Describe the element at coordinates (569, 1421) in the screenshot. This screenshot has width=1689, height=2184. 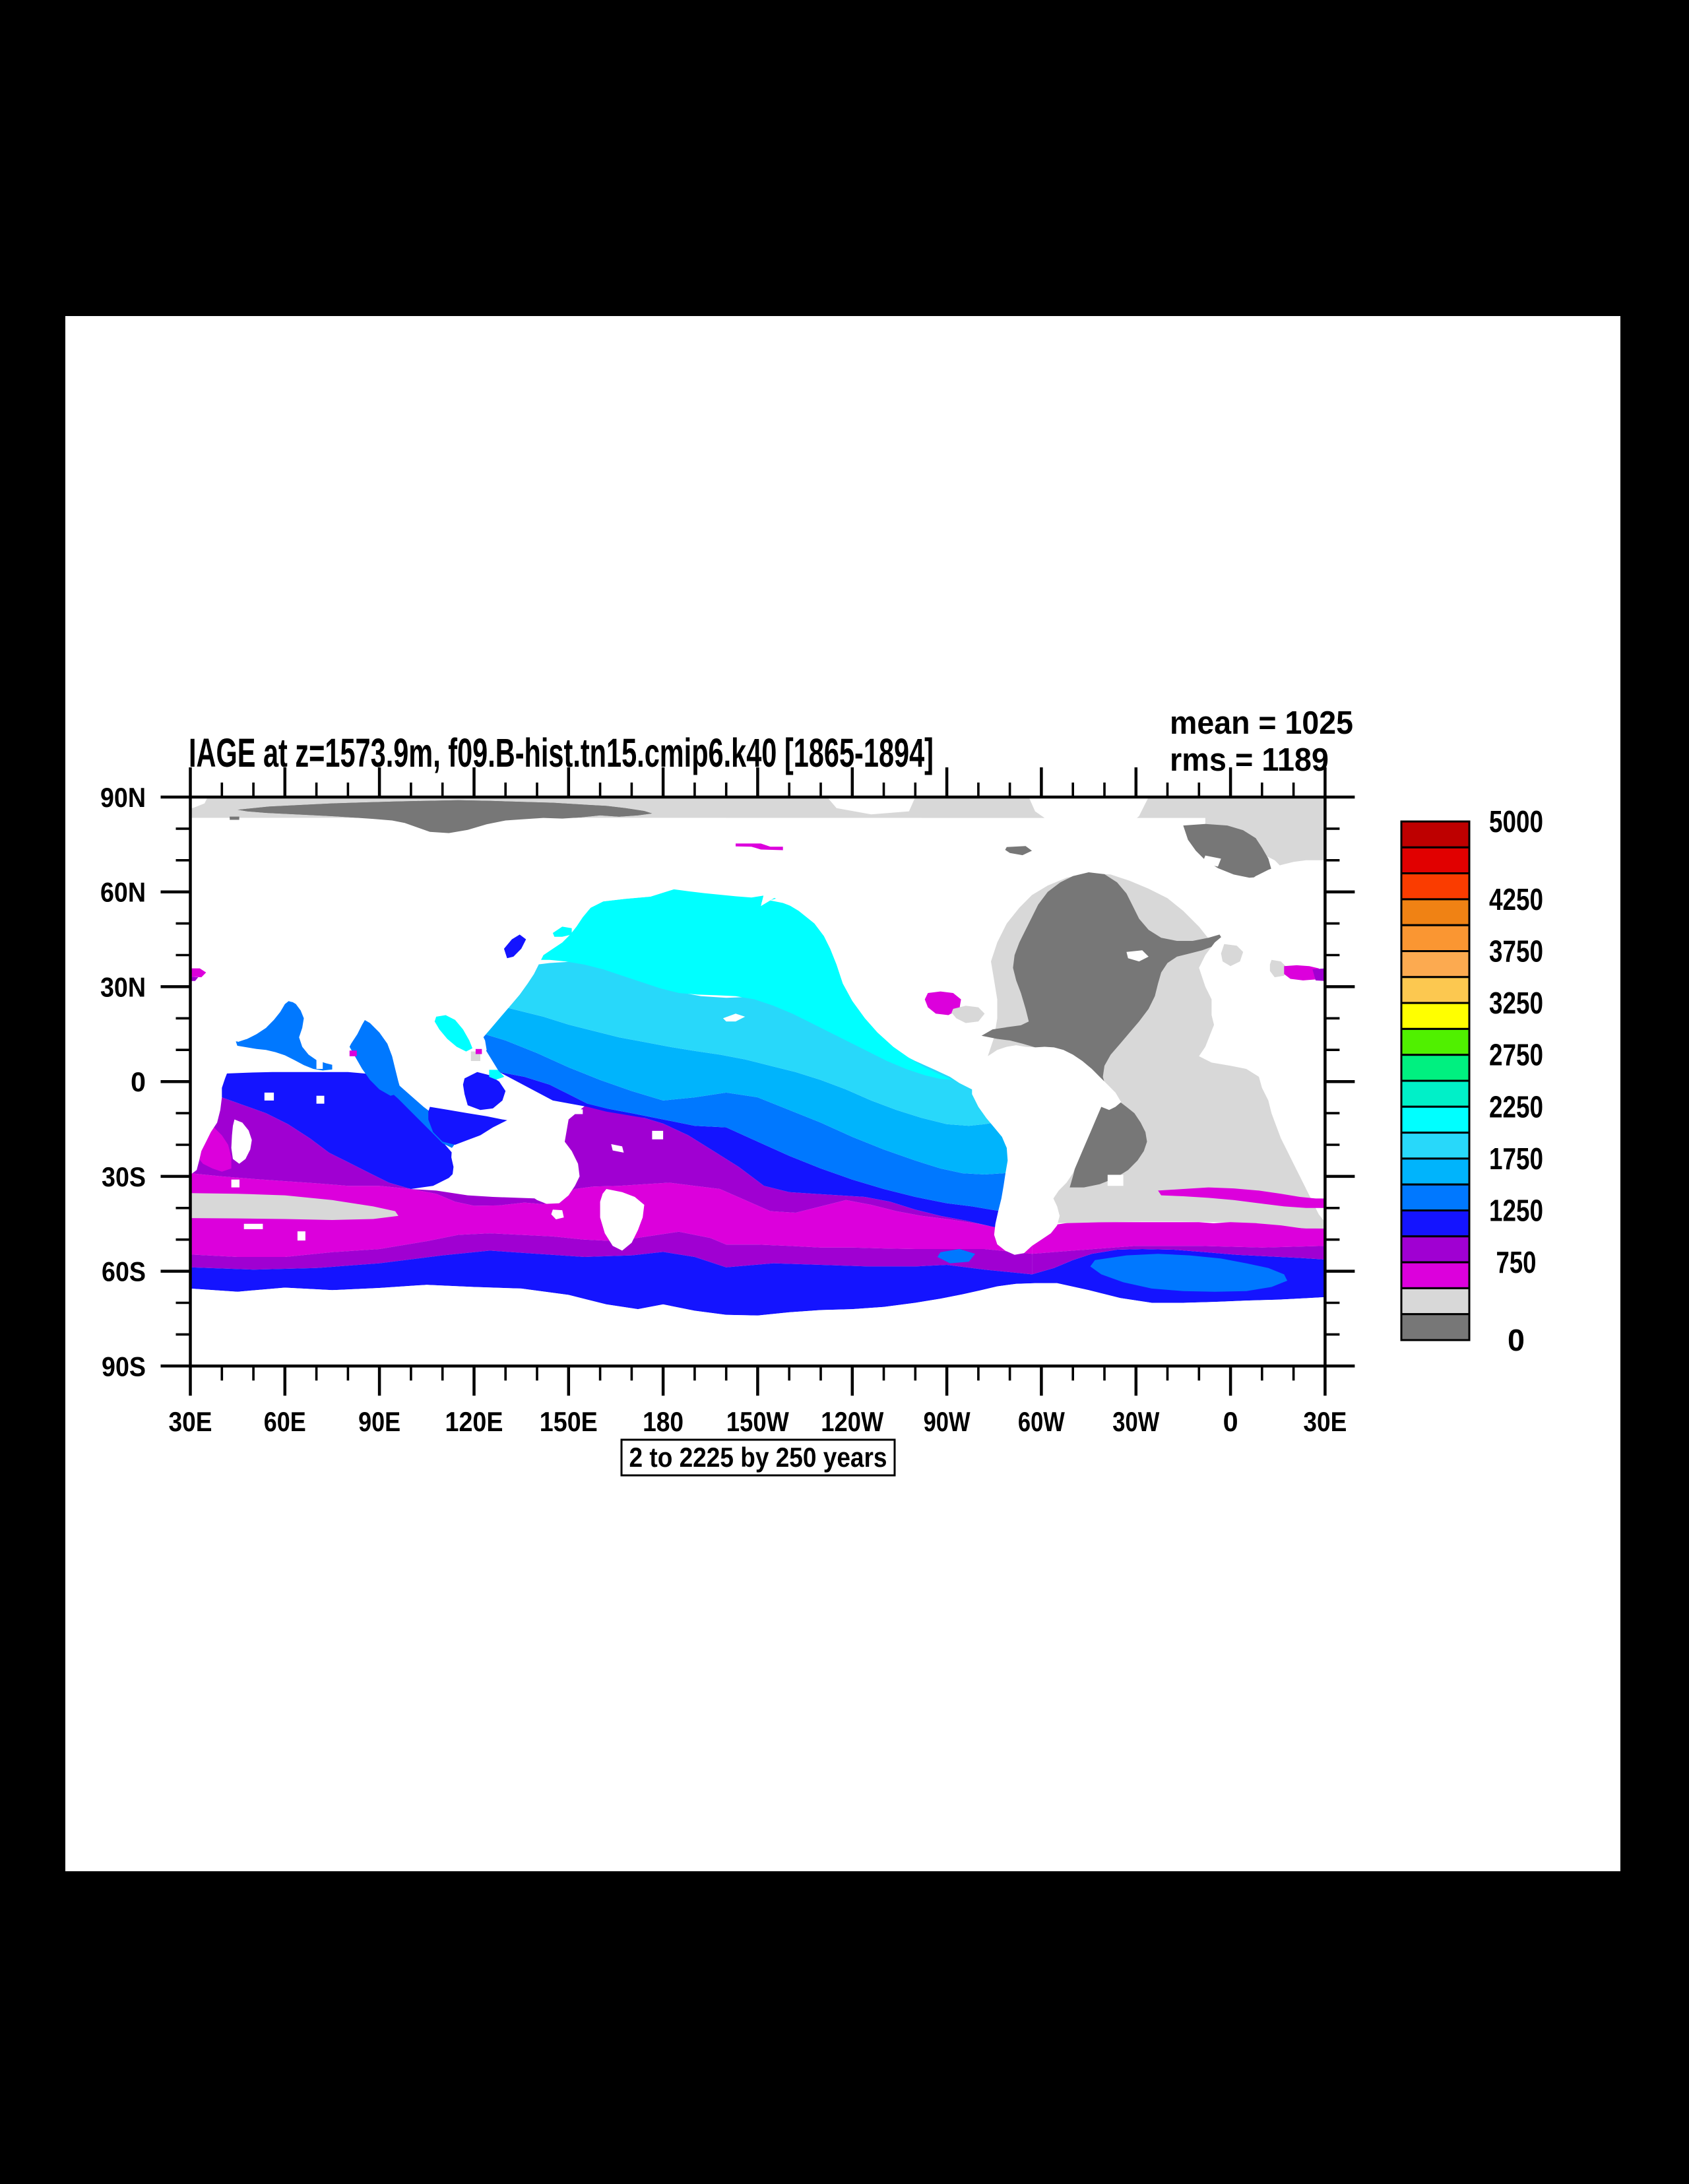
I see `svg-text: 150E` at that location.